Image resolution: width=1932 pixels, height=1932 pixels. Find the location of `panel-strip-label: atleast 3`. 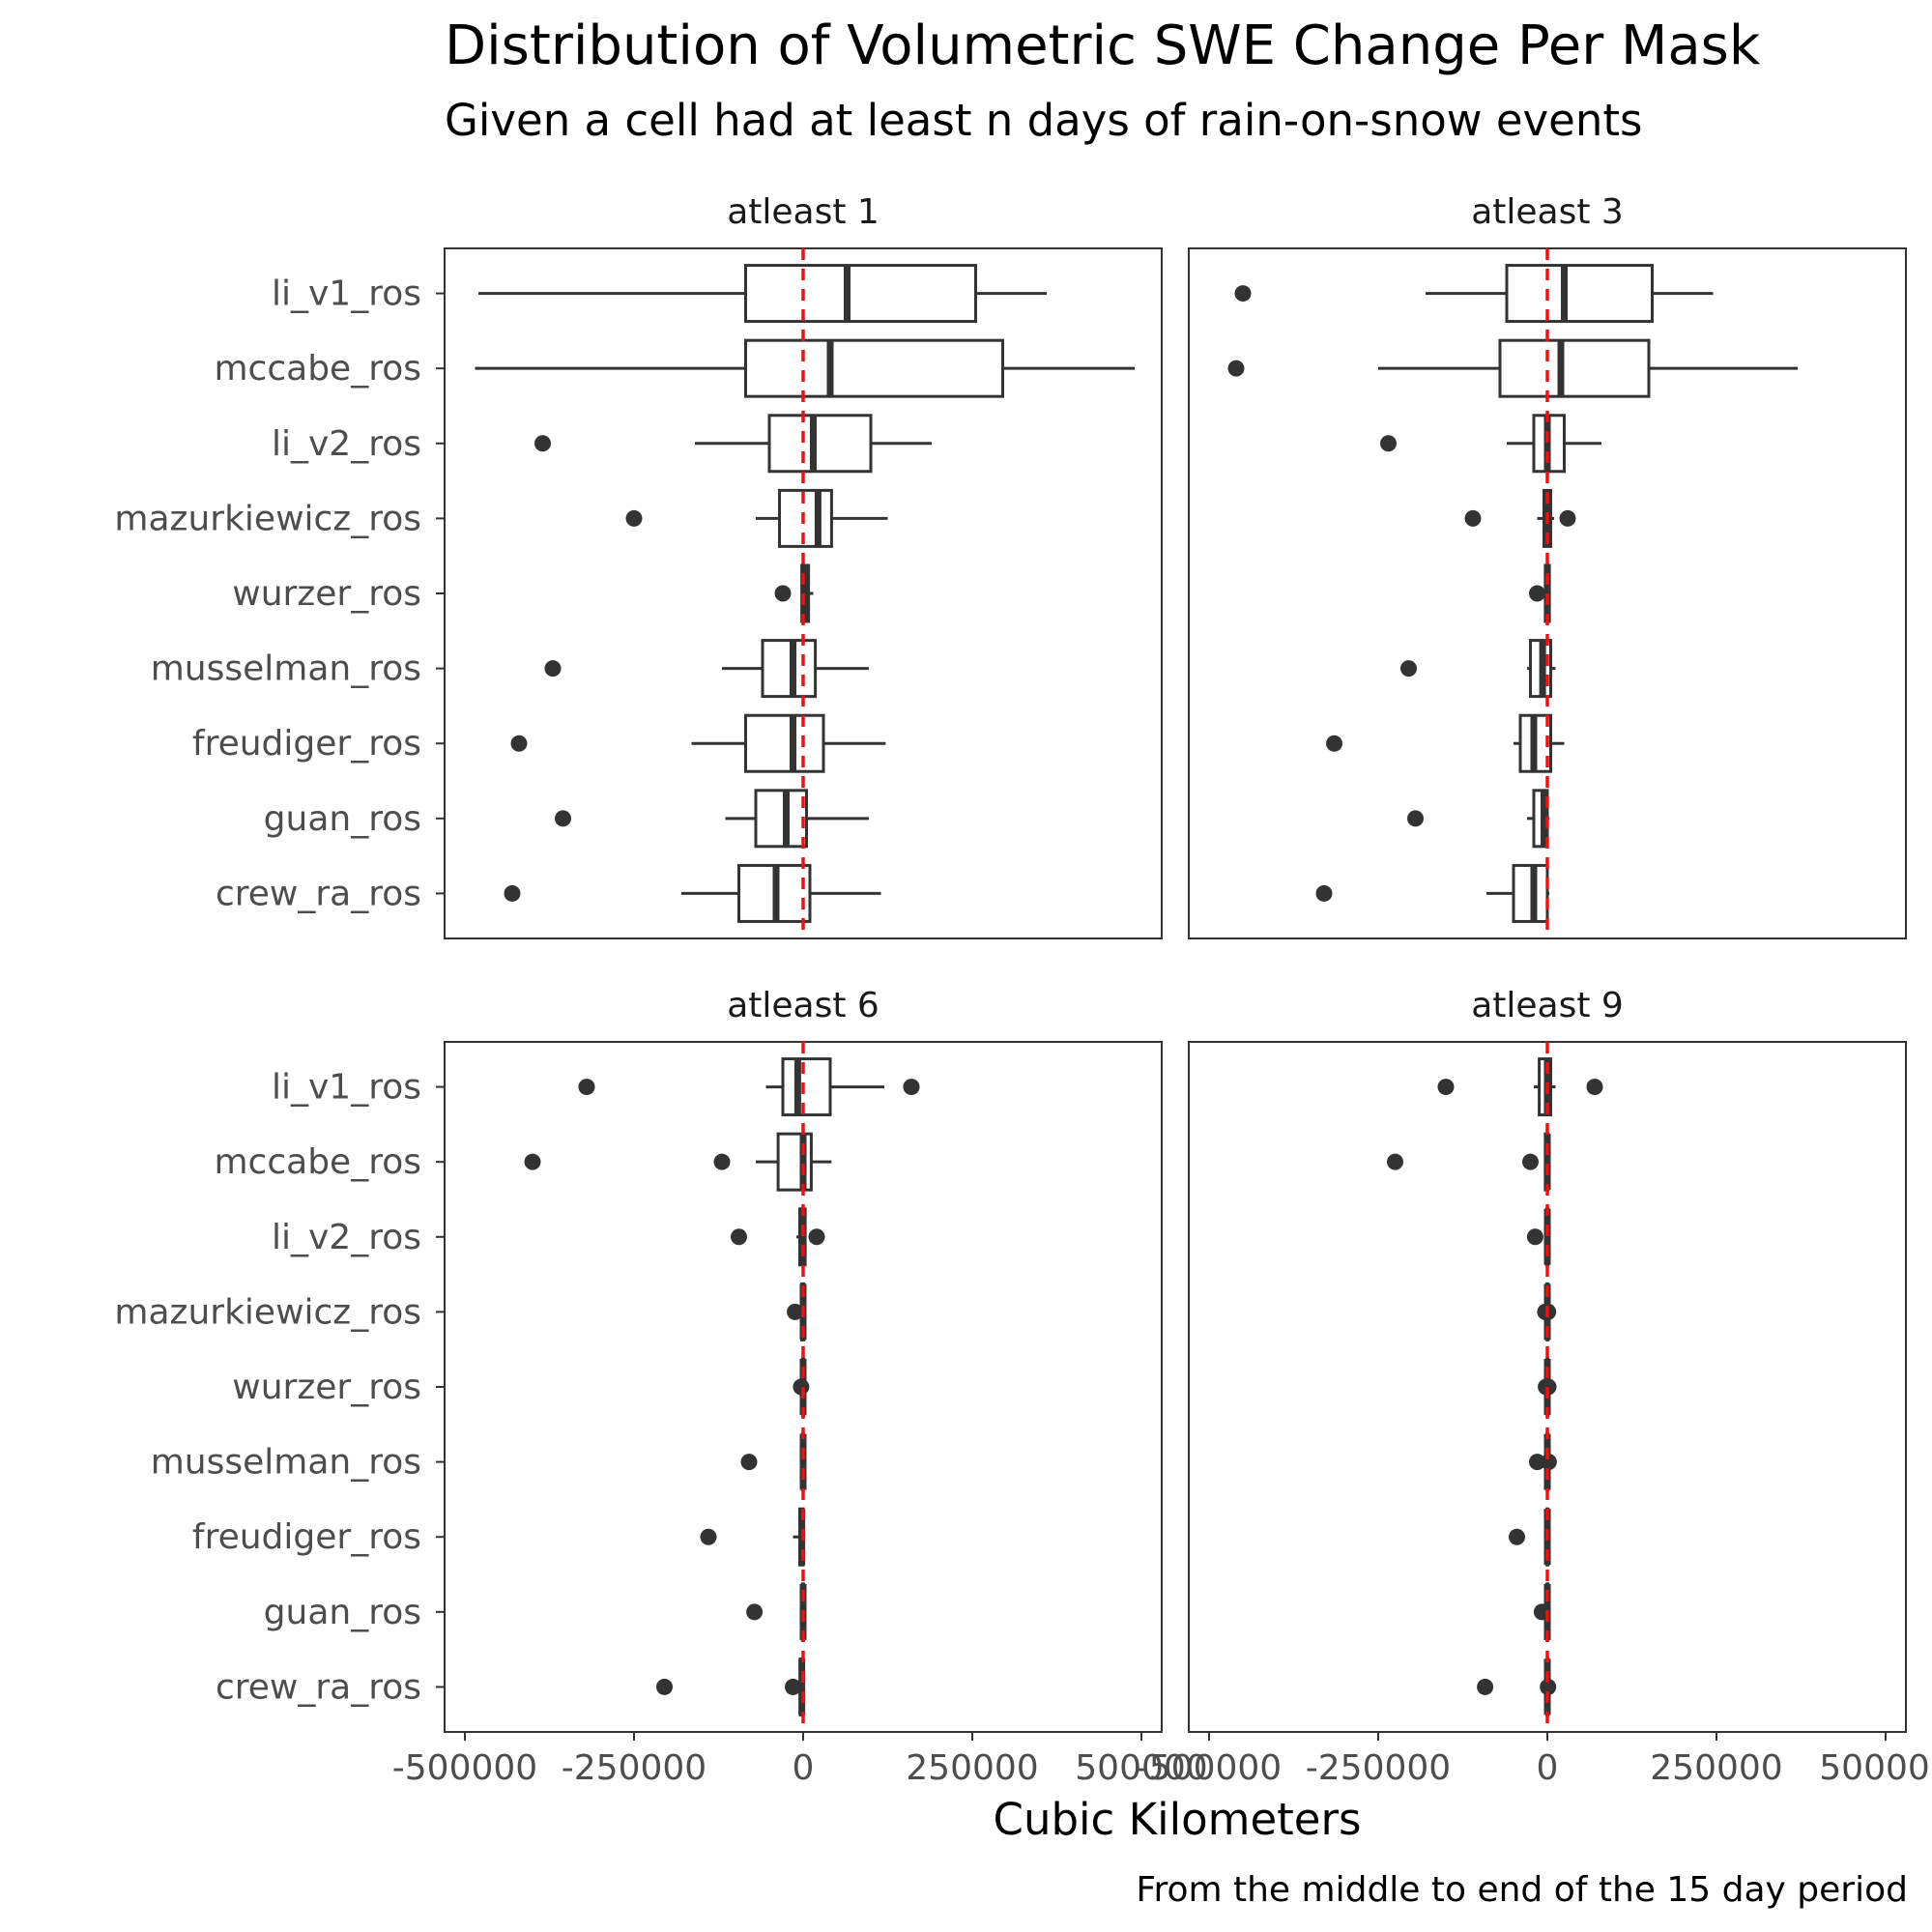

panel-strip-label: atleast 3 is located at coordinates (1547, 212).